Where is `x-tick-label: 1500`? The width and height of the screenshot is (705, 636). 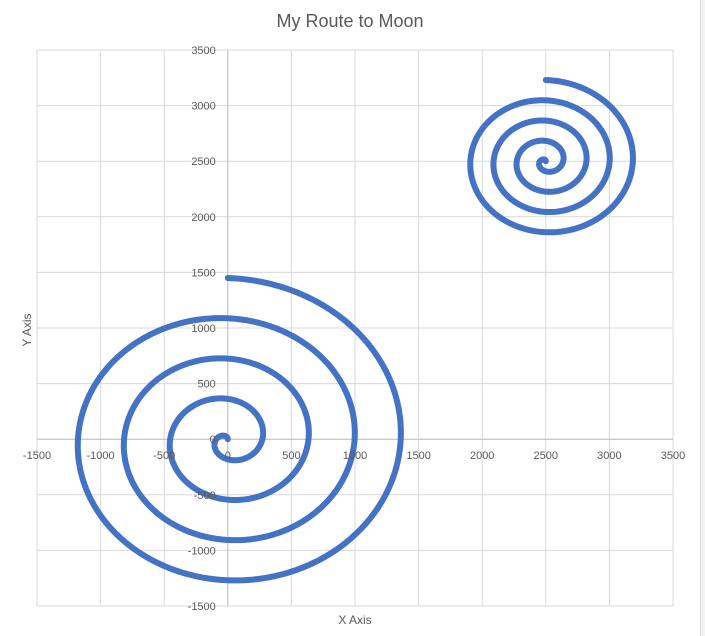 x-tick-label: 1500 is located at coordinates (418, 456).